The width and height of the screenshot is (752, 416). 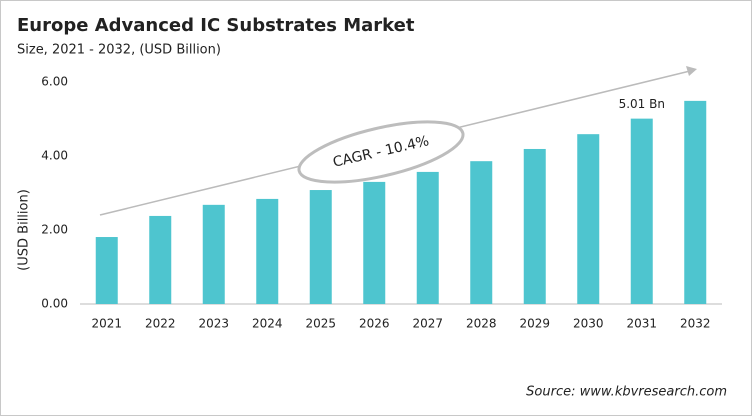 What do you see at coordinates (267, 324) in the screenshot?
I see `x-tick-label: 2024` at bounding box center [267, 324].